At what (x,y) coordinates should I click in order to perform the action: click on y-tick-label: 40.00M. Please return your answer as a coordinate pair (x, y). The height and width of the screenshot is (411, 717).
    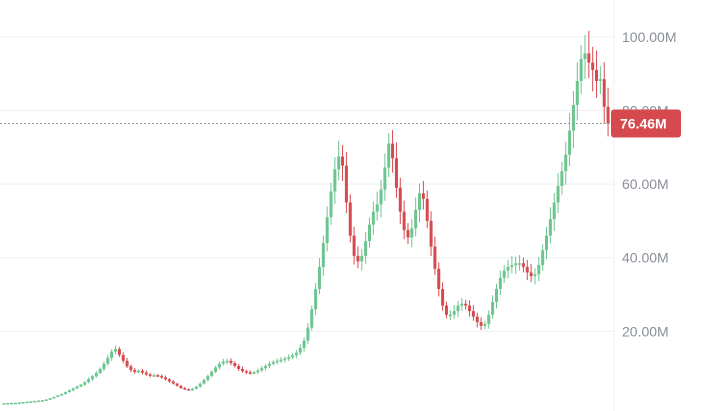
    Looking at the image, I should click on (645, 258).